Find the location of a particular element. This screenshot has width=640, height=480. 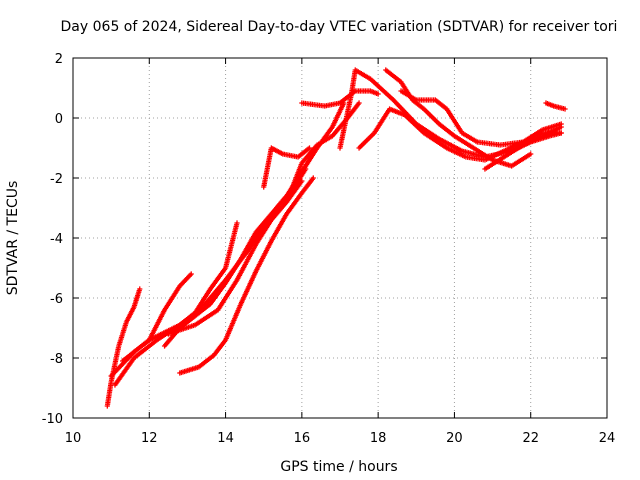

y-tick-label: 0 is located at coordinates (59, 119).